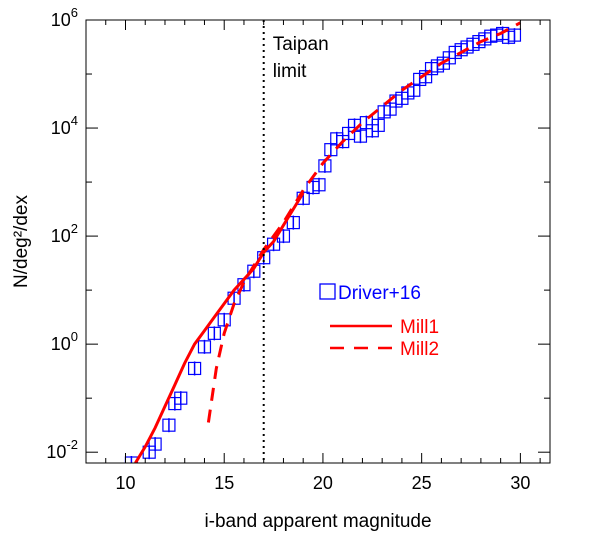 The image size is (598, 538). Describe the element at coordinates (323, 483) in the screenshot. I see `x-tick-label: 20` at that location.